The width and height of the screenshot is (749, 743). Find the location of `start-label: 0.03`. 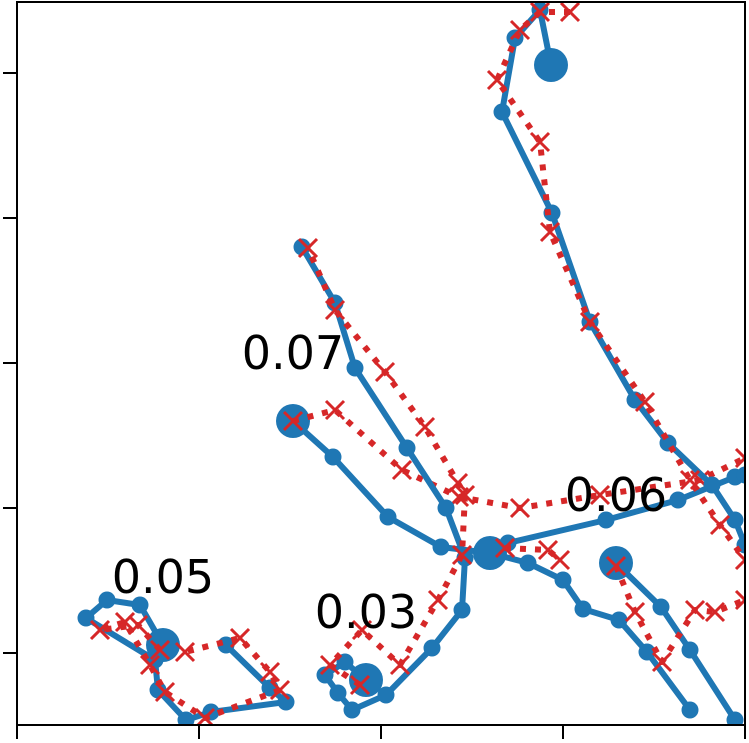

start-label: 0.03 is located at coordinates (366, 612).